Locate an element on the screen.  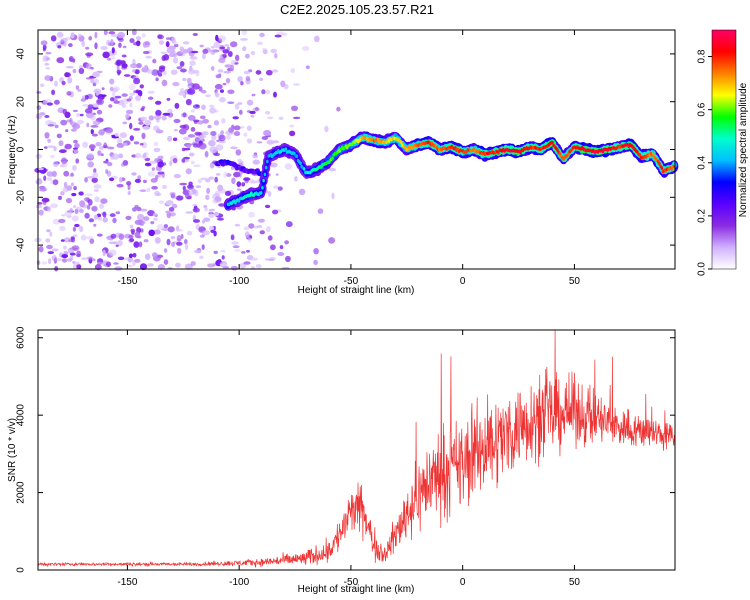
spectrogram-xtick-label: -100 is located at coordinates (239, 281).